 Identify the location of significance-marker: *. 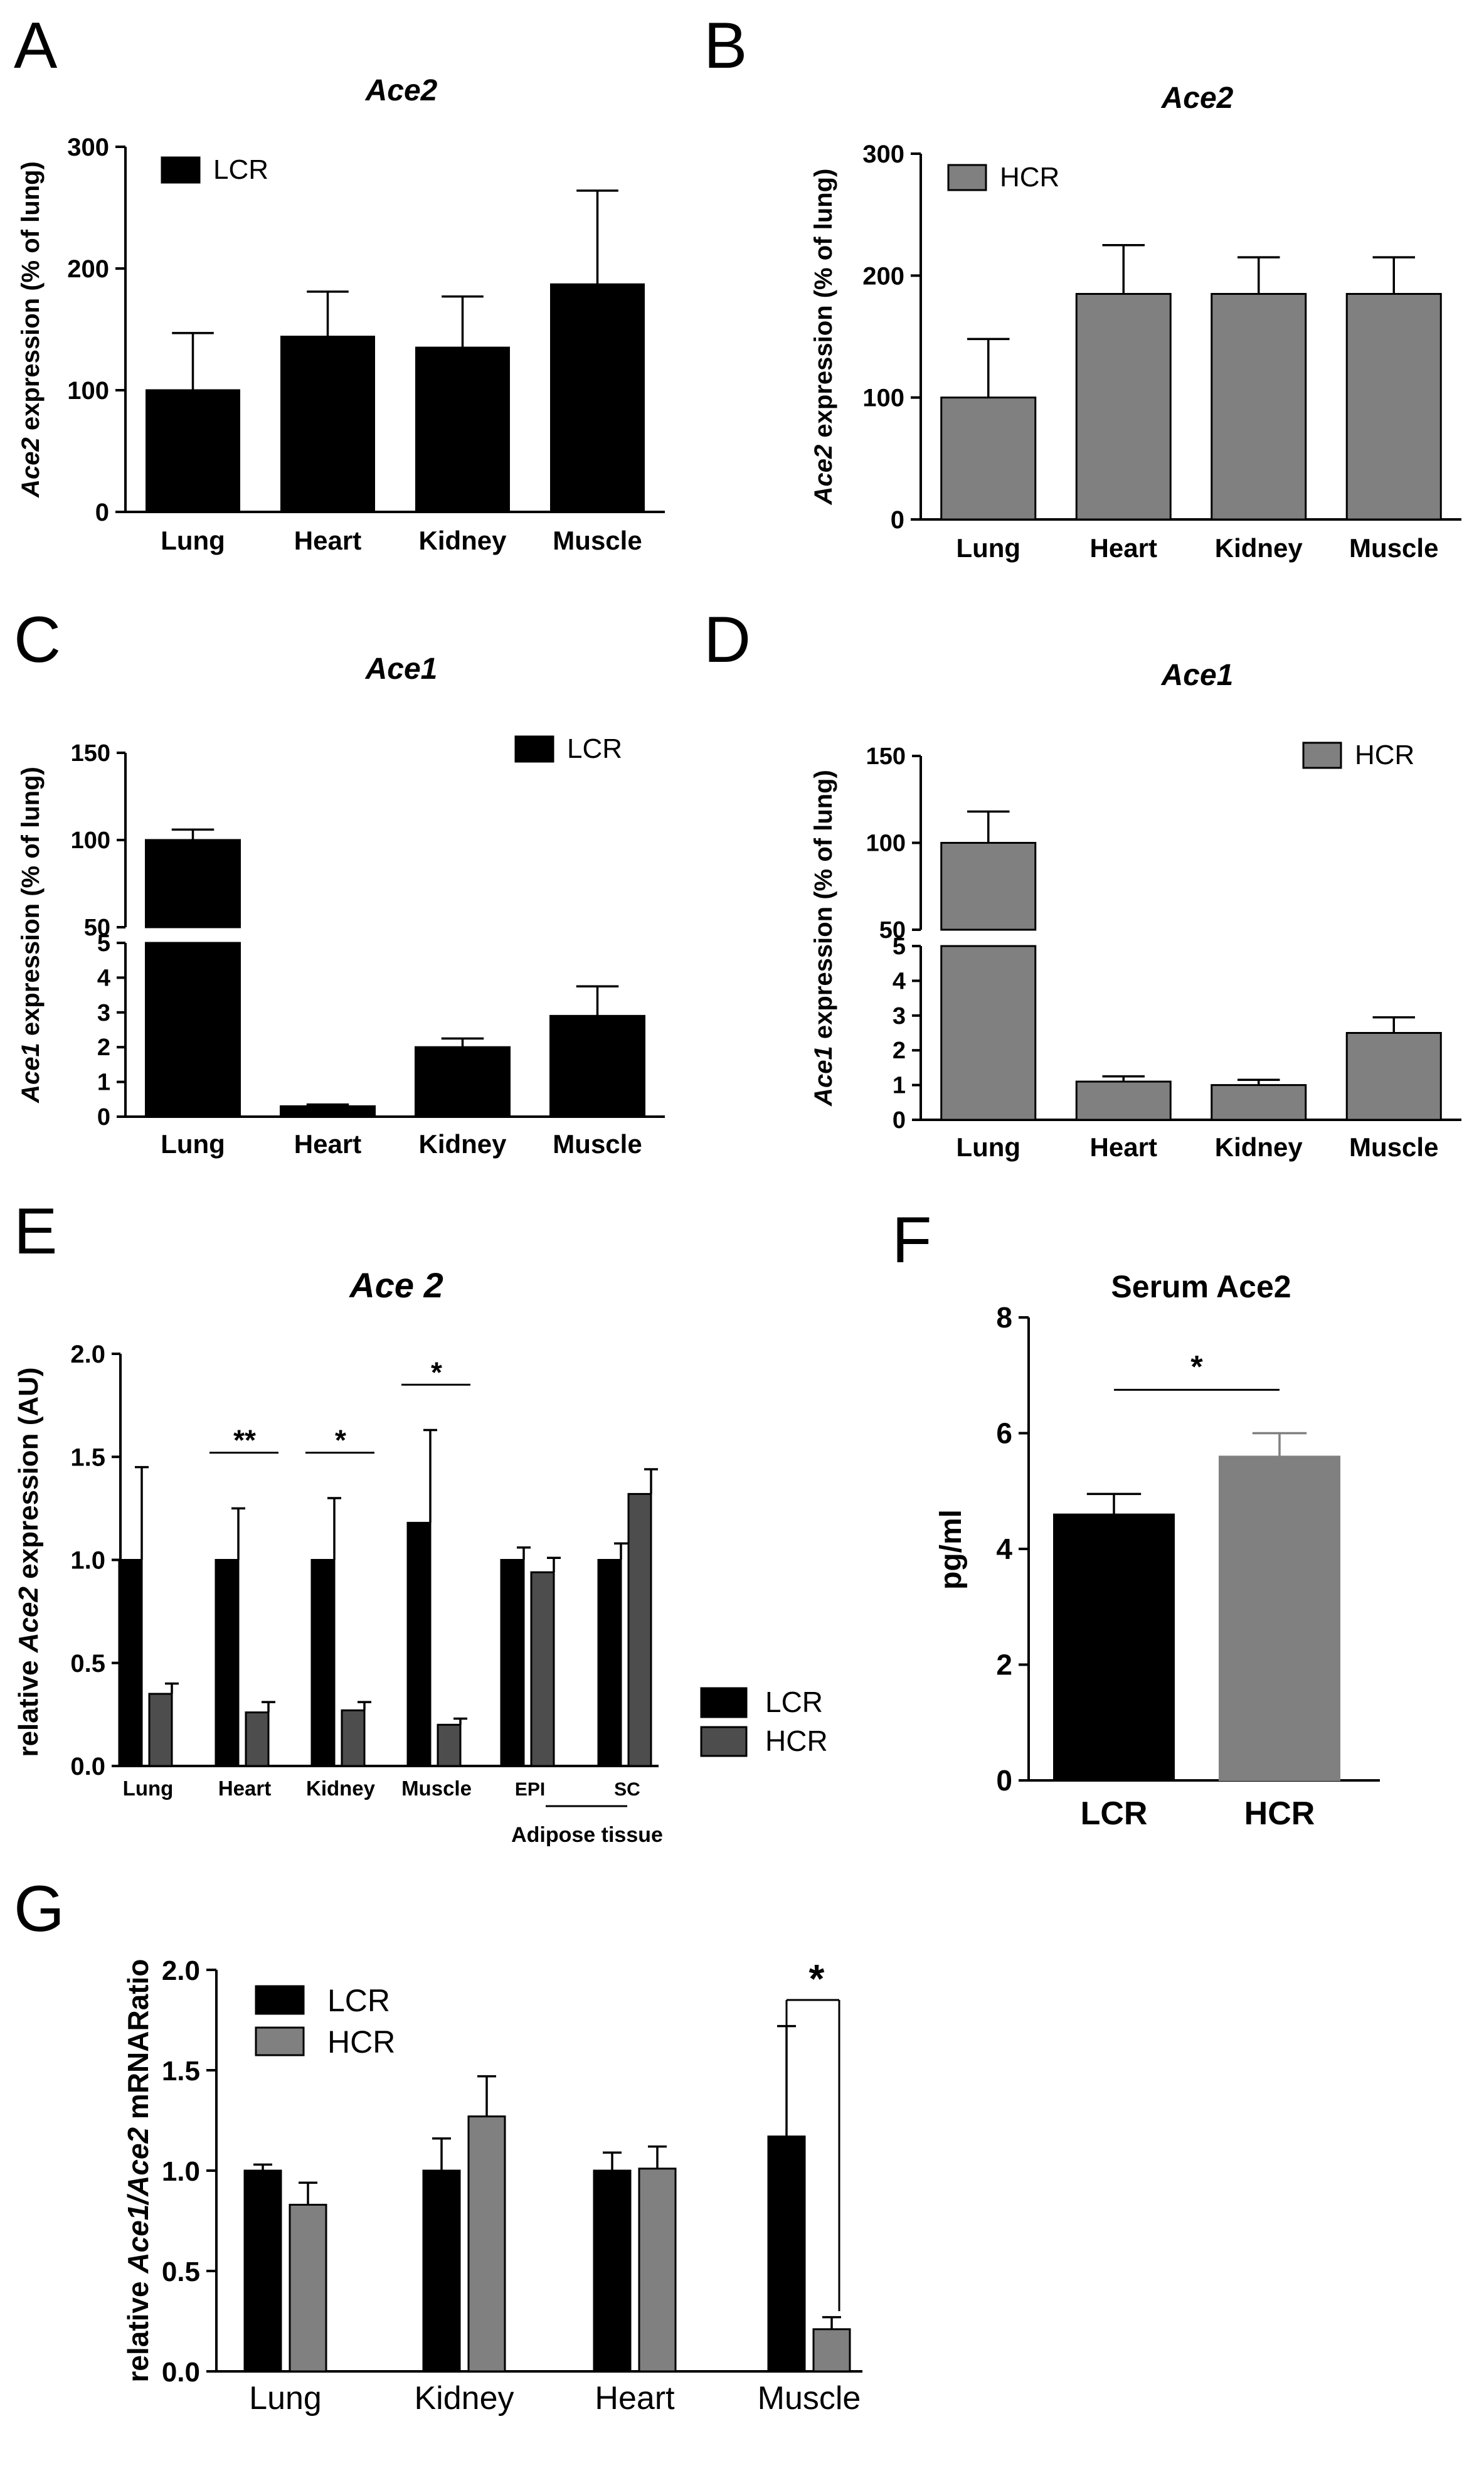
(1196, 1367).